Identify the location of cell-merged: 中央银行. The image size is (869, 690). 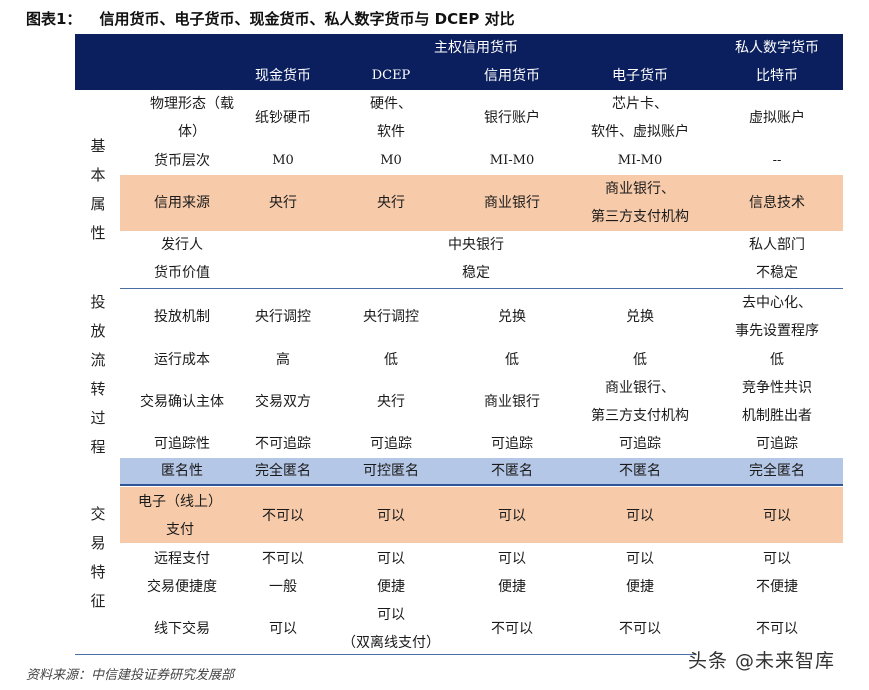
(476, 245).